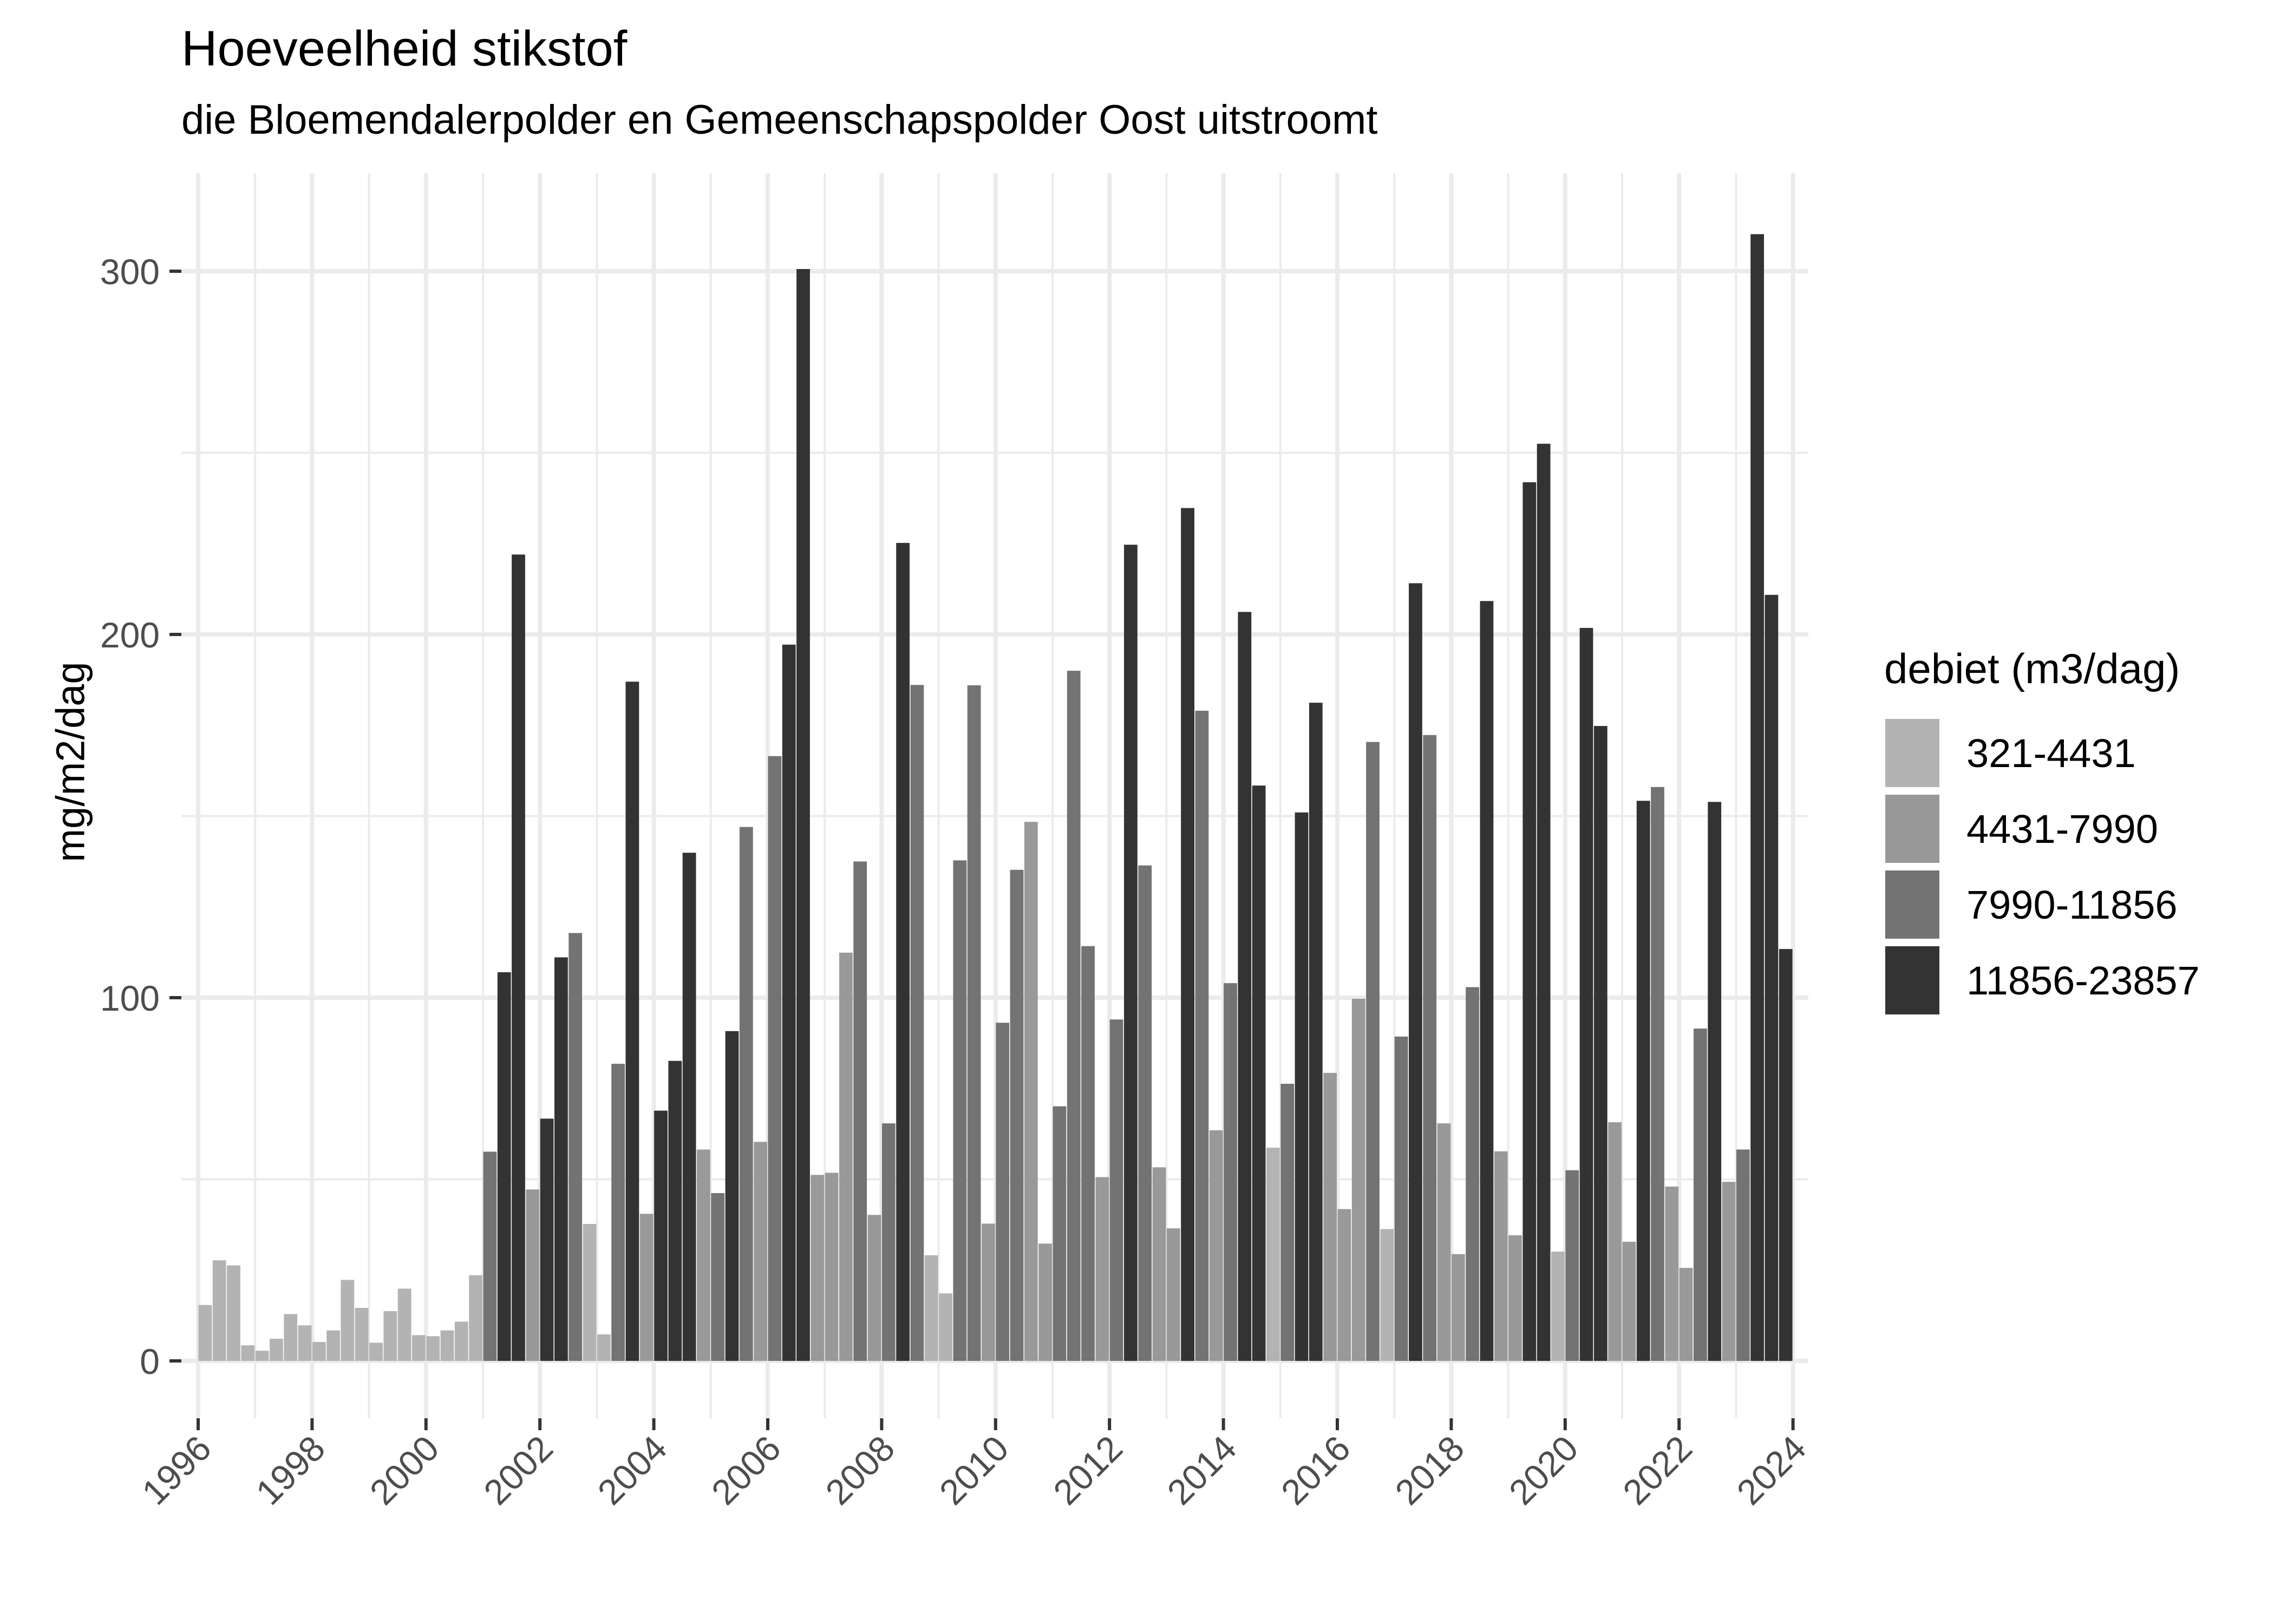  Describe the element at coordinates (518, 1470) in the screenshot. I see `x-tick-label: 2002` at that location.